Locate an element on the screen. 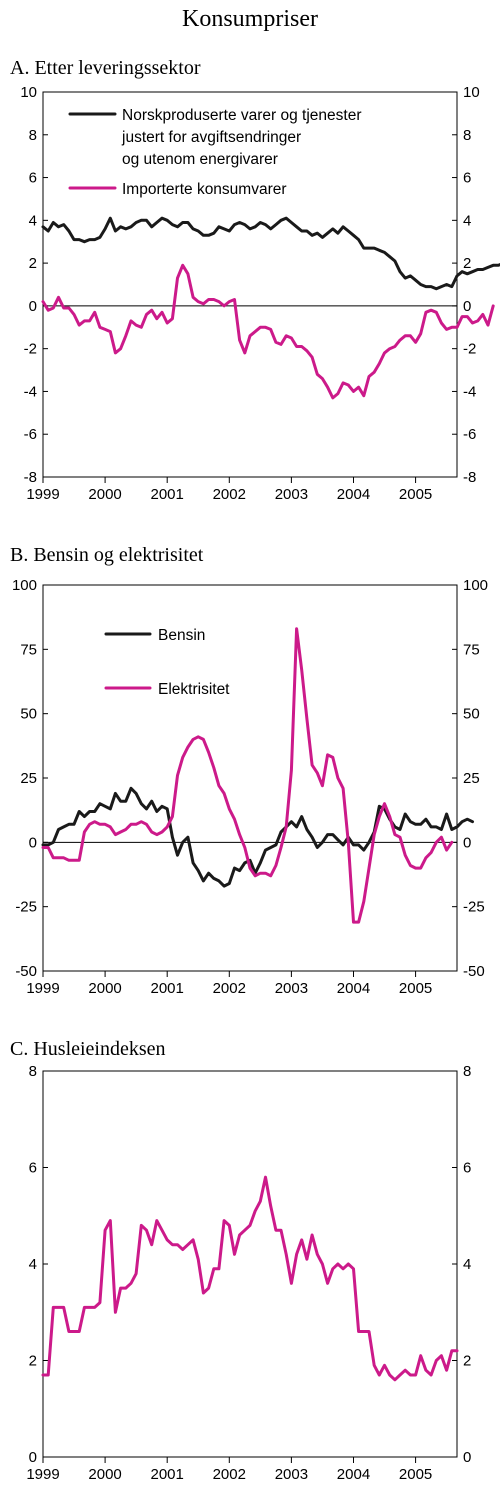  y-tick-label-left: -25 is located at coordinates (26, 907).